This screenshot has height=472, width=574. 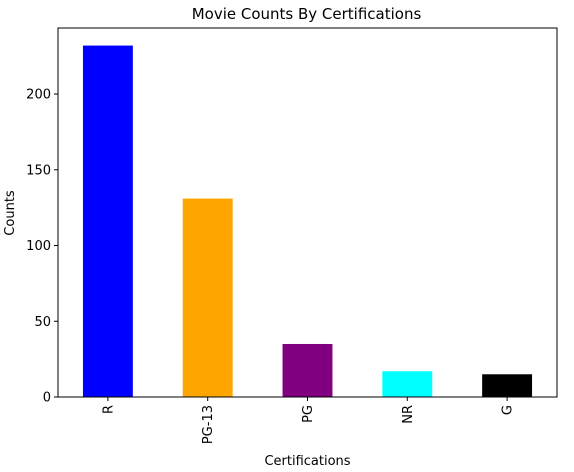 What do you see at coordinates (108, 409) in the screenshot?
I see `x-tick-label: R` at bounding box center [108, 409].